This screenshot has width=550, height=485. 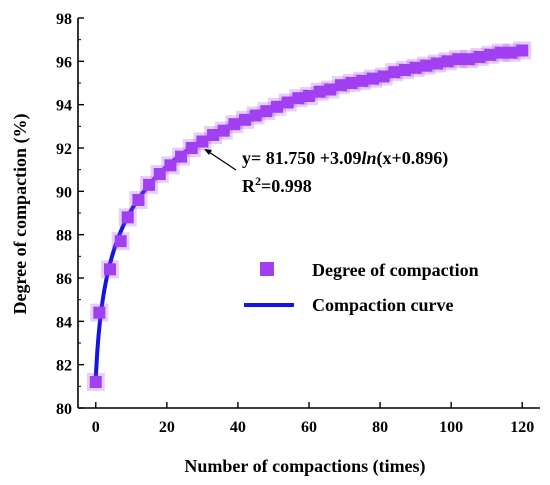 I want to click on y-axis-title: Degree of compaction (%), so click(x=20, y=213).